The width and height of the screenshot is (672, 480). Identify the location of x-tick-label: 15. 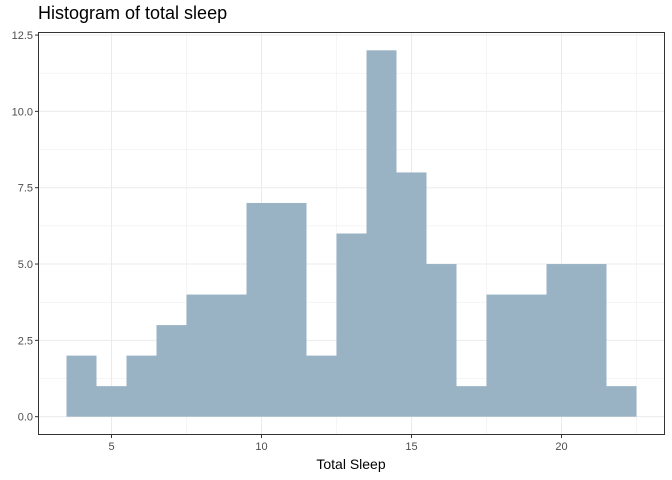
(411, 447).